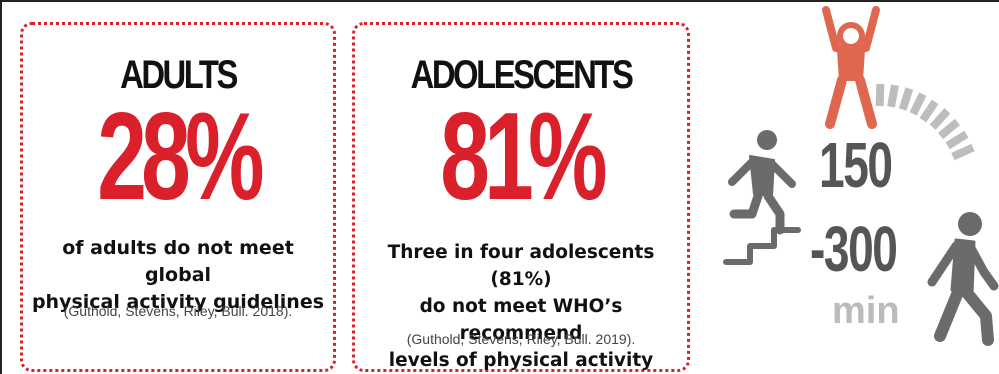 The height and width of the screenshot is (374, 999). Describe the element at coordinates (522, 75) in the screenshot. I see `adolescents-title: ADOLESCENTS` at that location.